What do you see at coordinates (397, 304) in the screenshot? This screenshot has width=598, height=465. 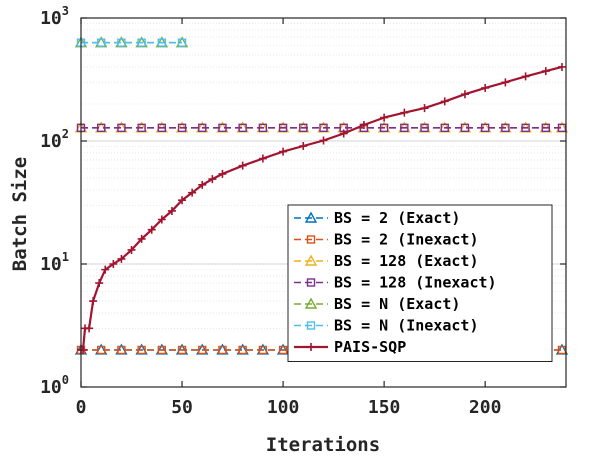 I see `legend-label: BS = N (Exact)` at bounding box center [397, 304].